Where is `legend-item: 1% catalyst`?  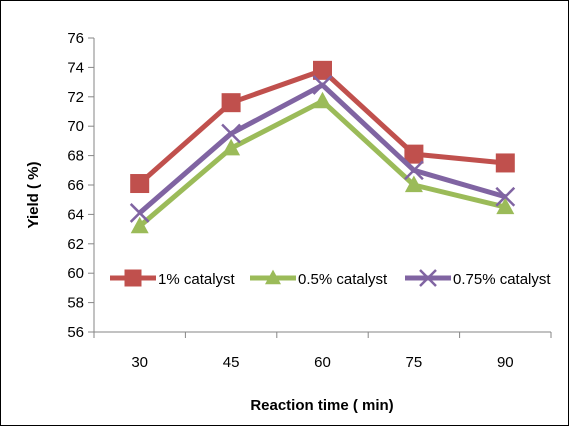 legend-item: 1% catalyst is located at coordinates (173, 278).